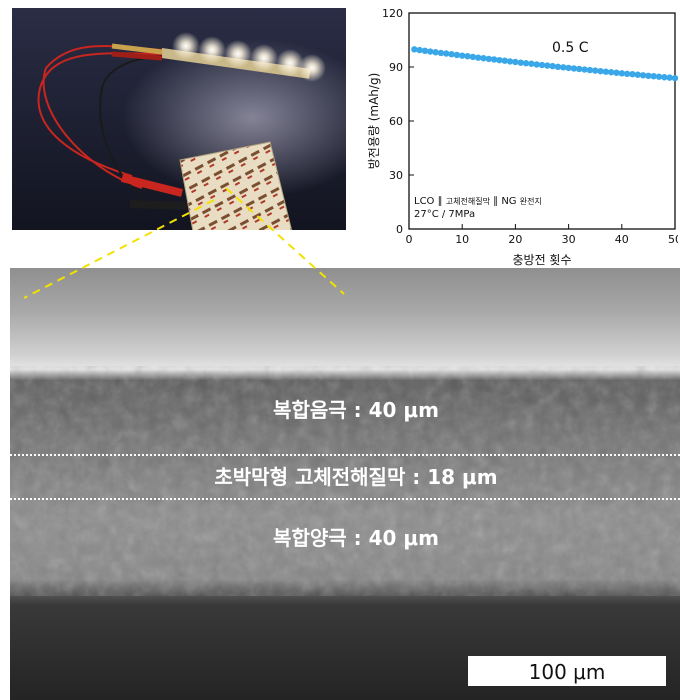  I want to click on y-tick-label: 120, so click(392, 13).